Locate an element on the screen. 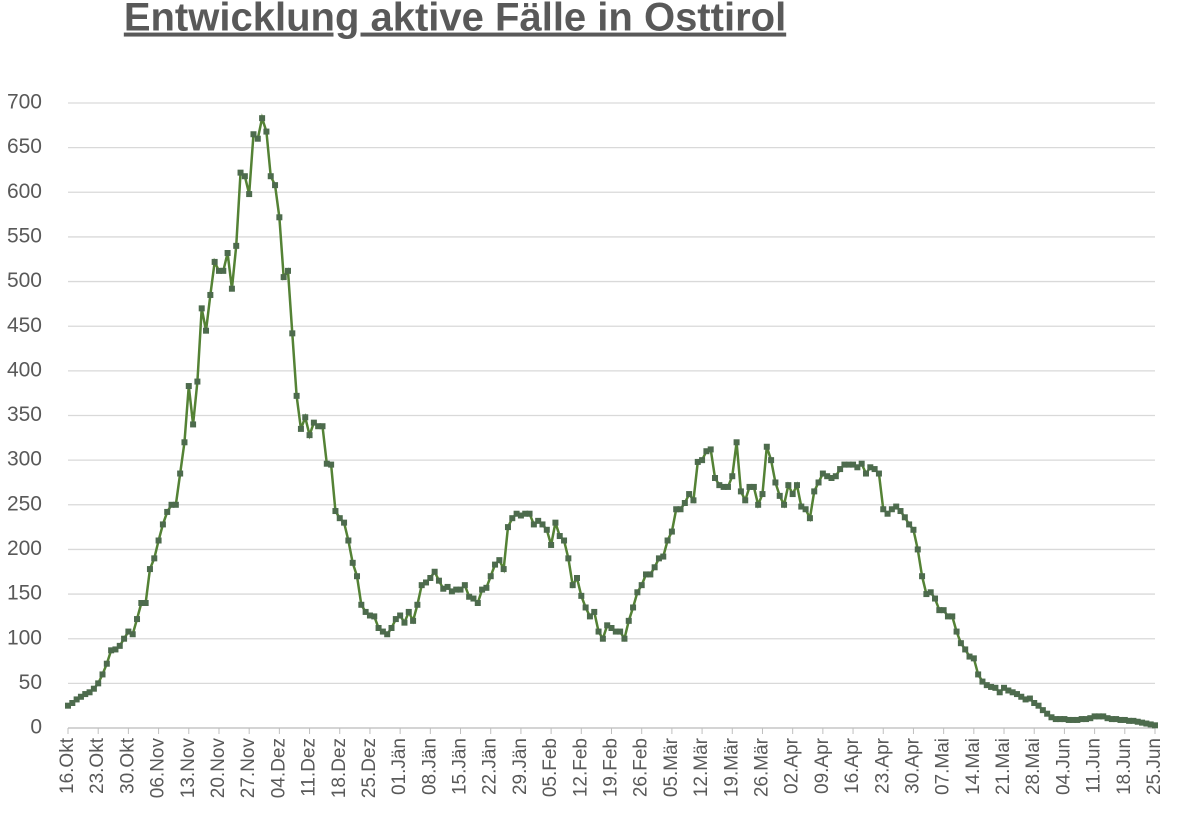 This screenshot has width=1200, height=825. x-tick-label: 12.Feb is located at coordinates (580, 767).